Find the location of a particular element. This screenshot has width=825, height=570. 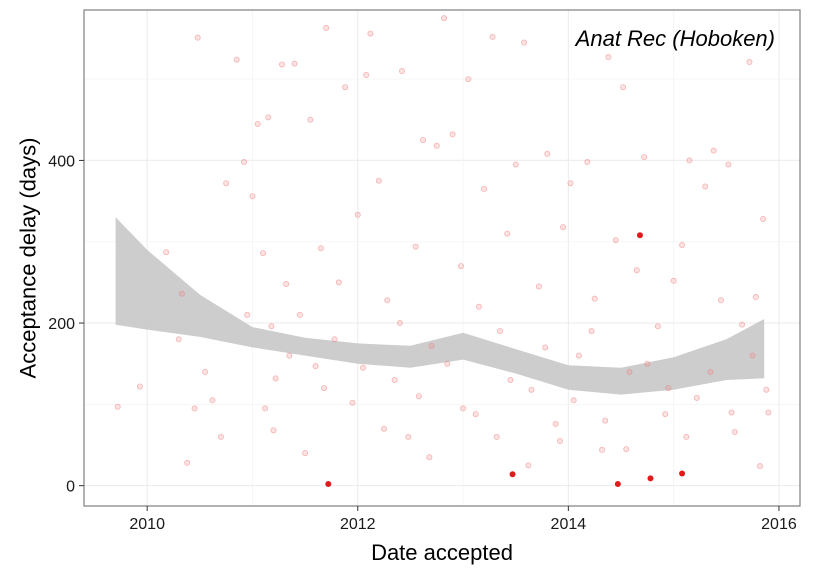

y-tick-label: 0 is located at coordinates (70, 487).